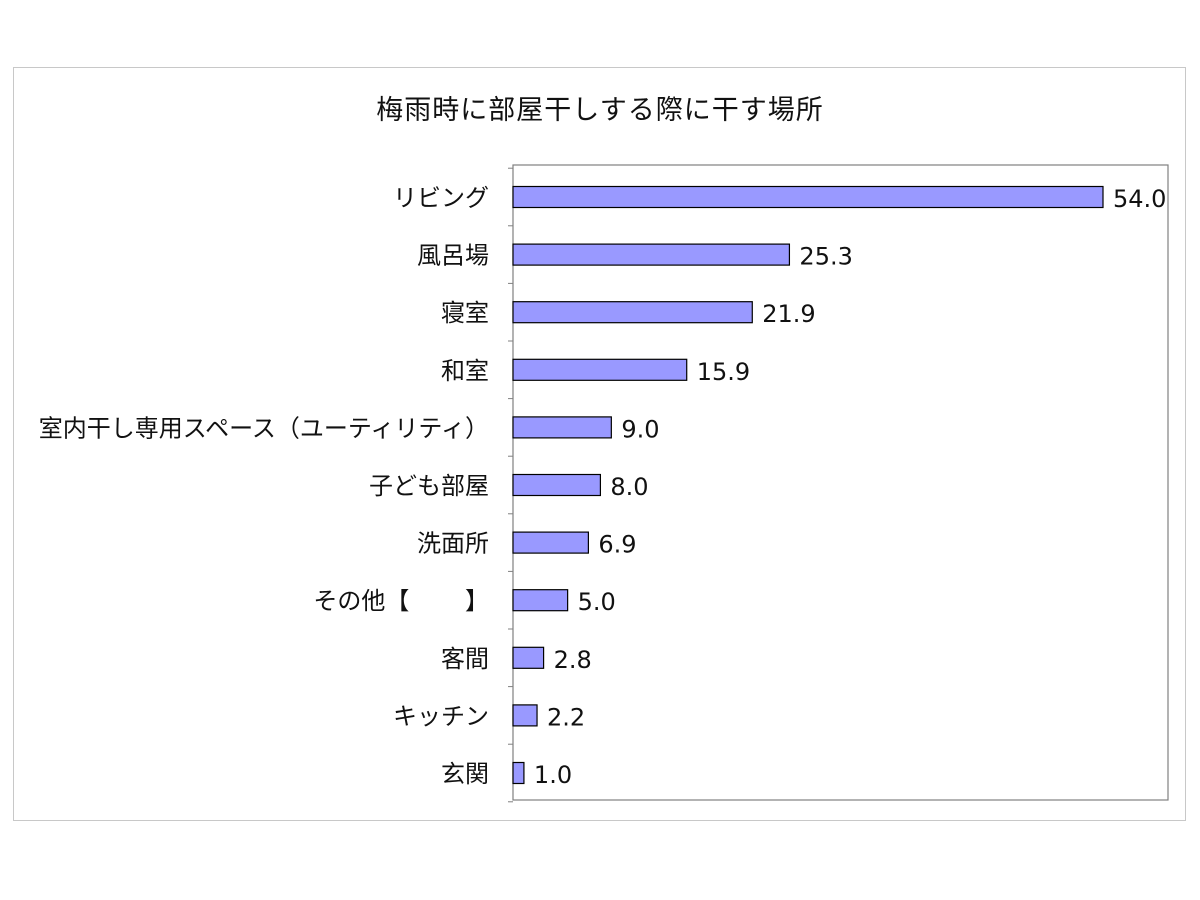 Image resolution: width=1200 pixels, height=900 pixels. I want to click on value-label: 54.0, so click(1139, 199).